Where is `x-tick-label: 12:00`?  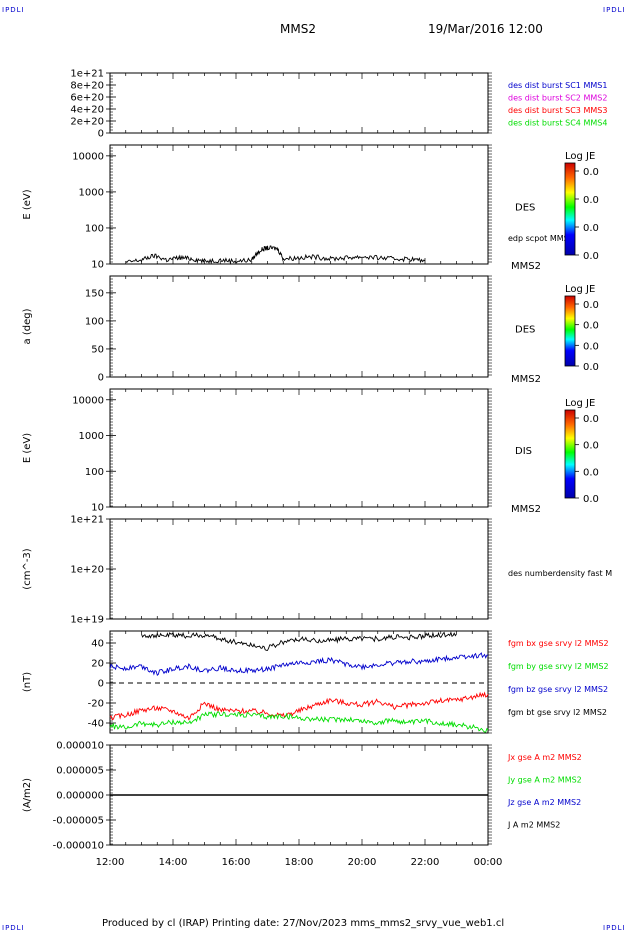
x-tick-label: 12:00 is located at coordinates (110, 862).